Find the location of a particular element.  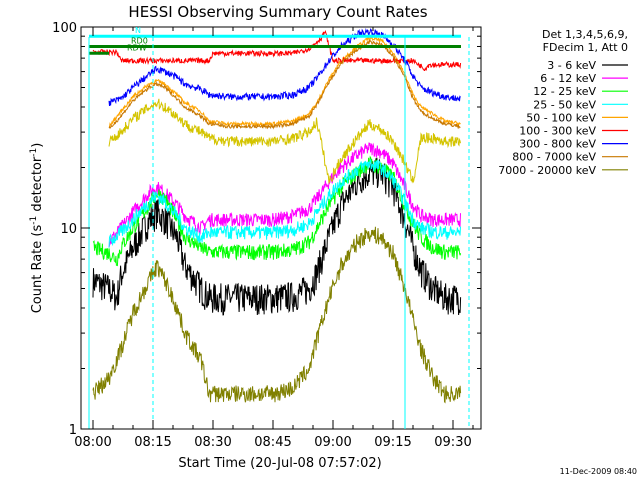

x-tick-label: 09:15 is located at coordinates (392, 442).